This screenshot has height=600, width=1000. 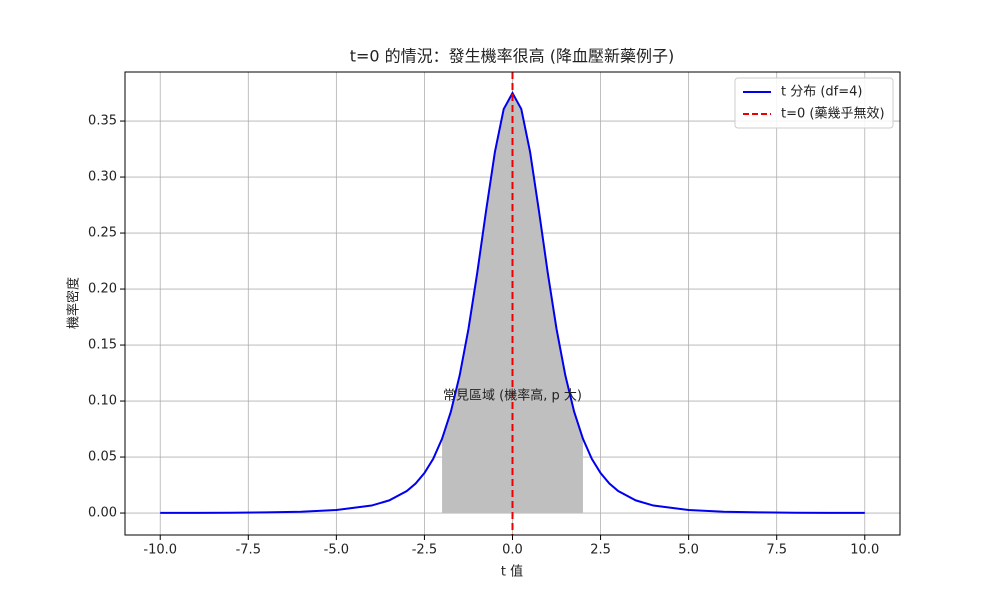 What do you see at coordinates (336, 550) in the screenshot?
I see `x-tick-label: -5.0` at bounding box center [336, 550].